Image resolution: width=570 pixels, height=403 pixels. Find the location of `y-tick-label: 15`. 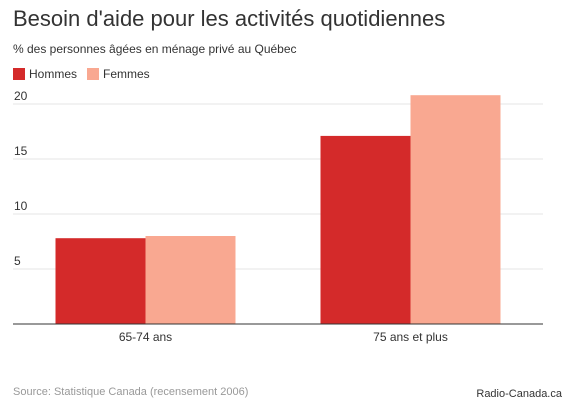

y-tick-label: 15 is located at coordinates (21, 151).